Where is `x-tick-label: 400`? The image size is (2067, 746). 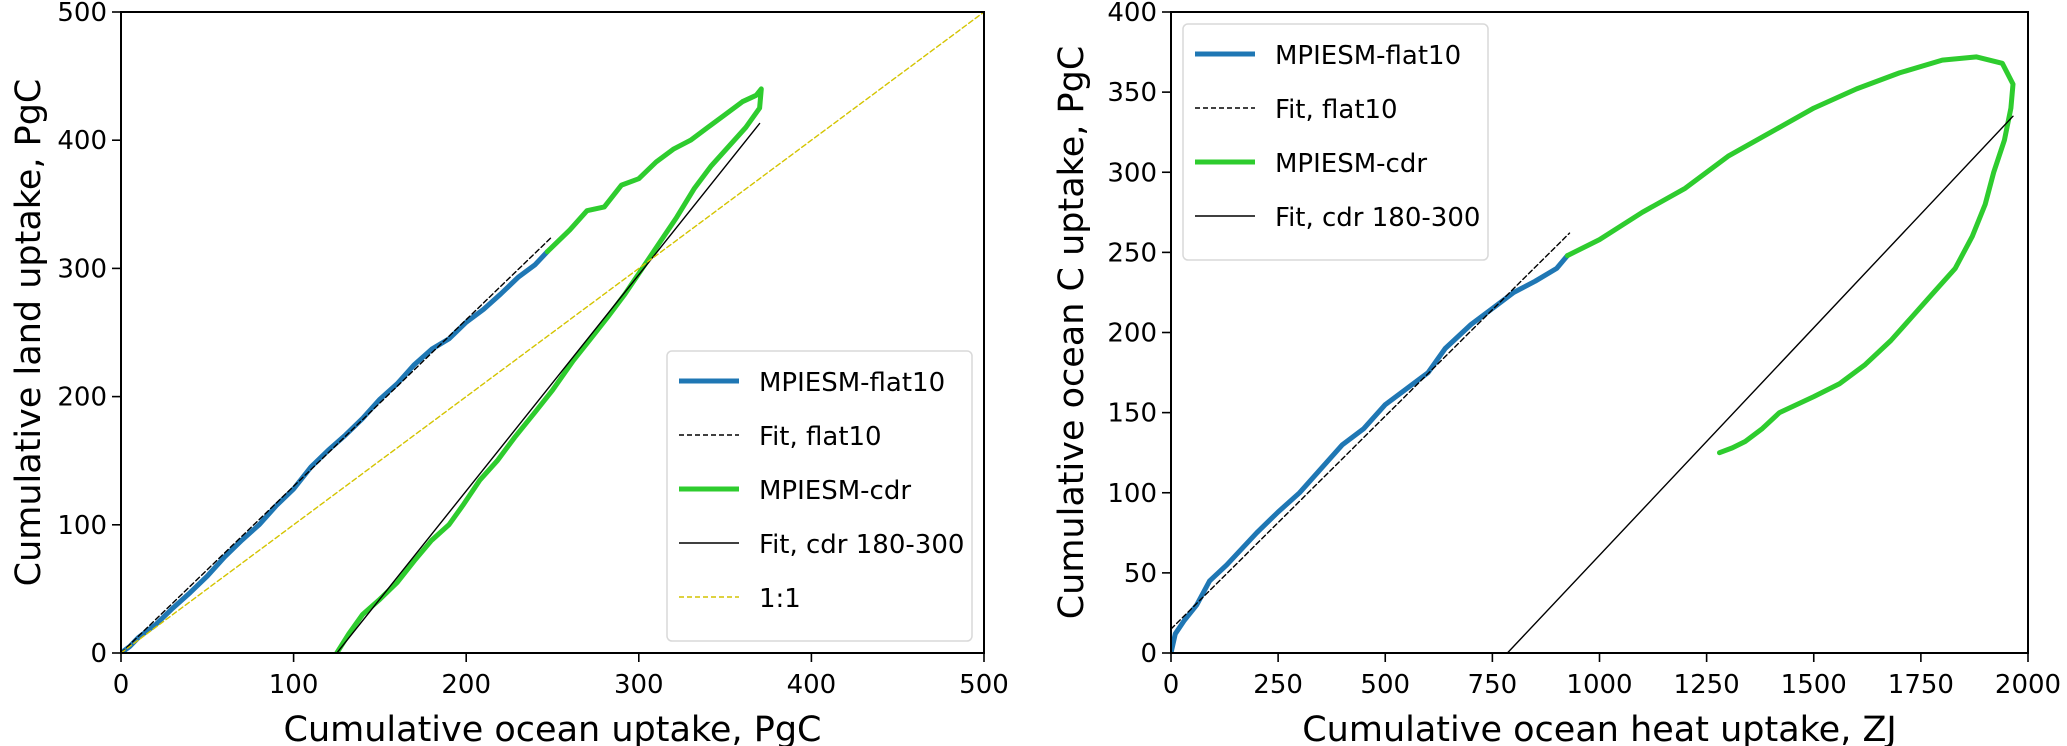 x-tick-label: 400 is located at coordinates (812, 685).